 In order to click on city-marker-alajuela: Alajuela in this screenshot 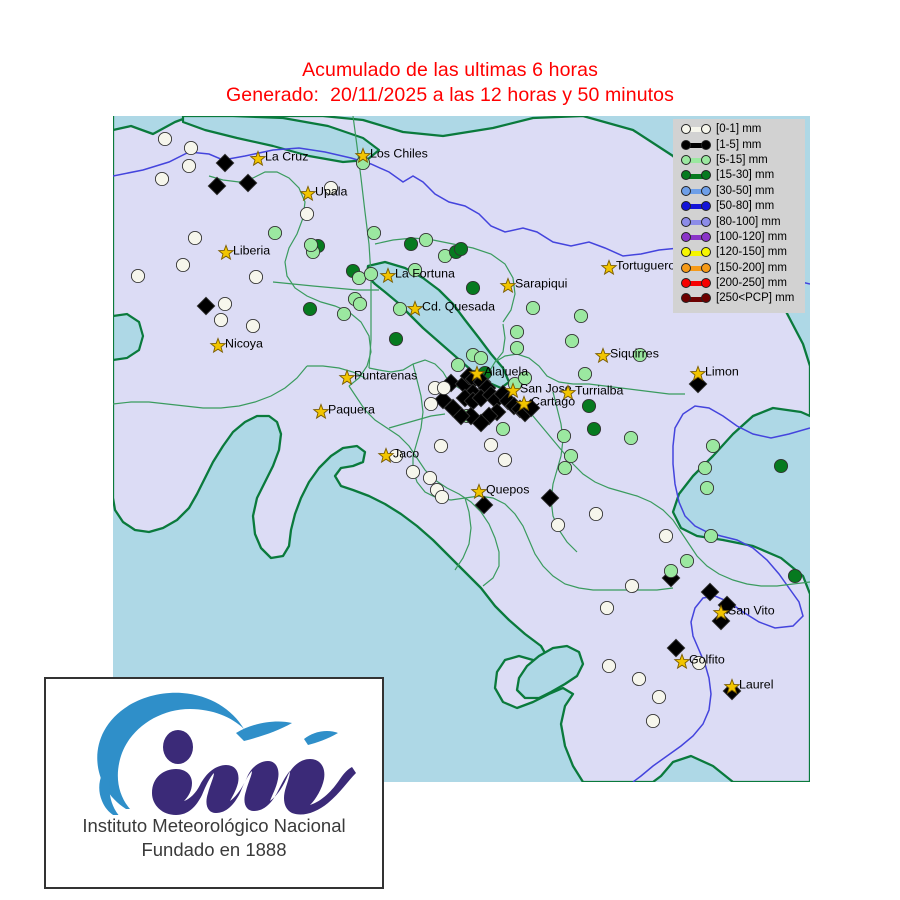, I will do `click(498, 373)`.